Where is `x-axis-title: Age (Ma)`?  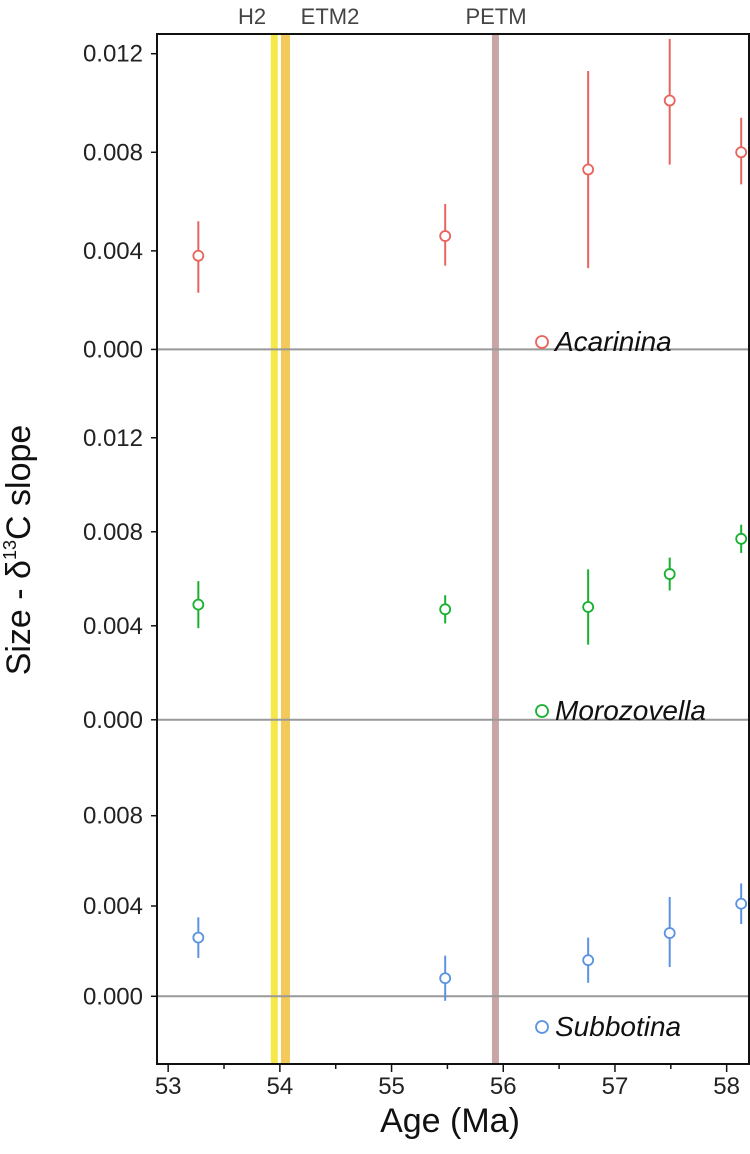 x-axis-title: Age (Ma) is located at coordinates (450, 1121).